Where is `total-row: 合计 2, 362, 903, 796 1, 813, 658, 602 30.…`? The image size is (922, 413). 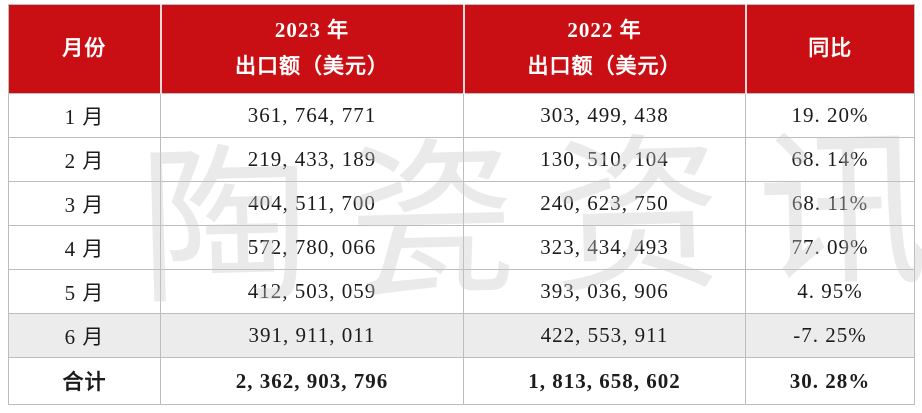 total-row: 合计 2, 362, 903, 796 1, 813, 658, 602 30.… is located at coordinates (461, 381).